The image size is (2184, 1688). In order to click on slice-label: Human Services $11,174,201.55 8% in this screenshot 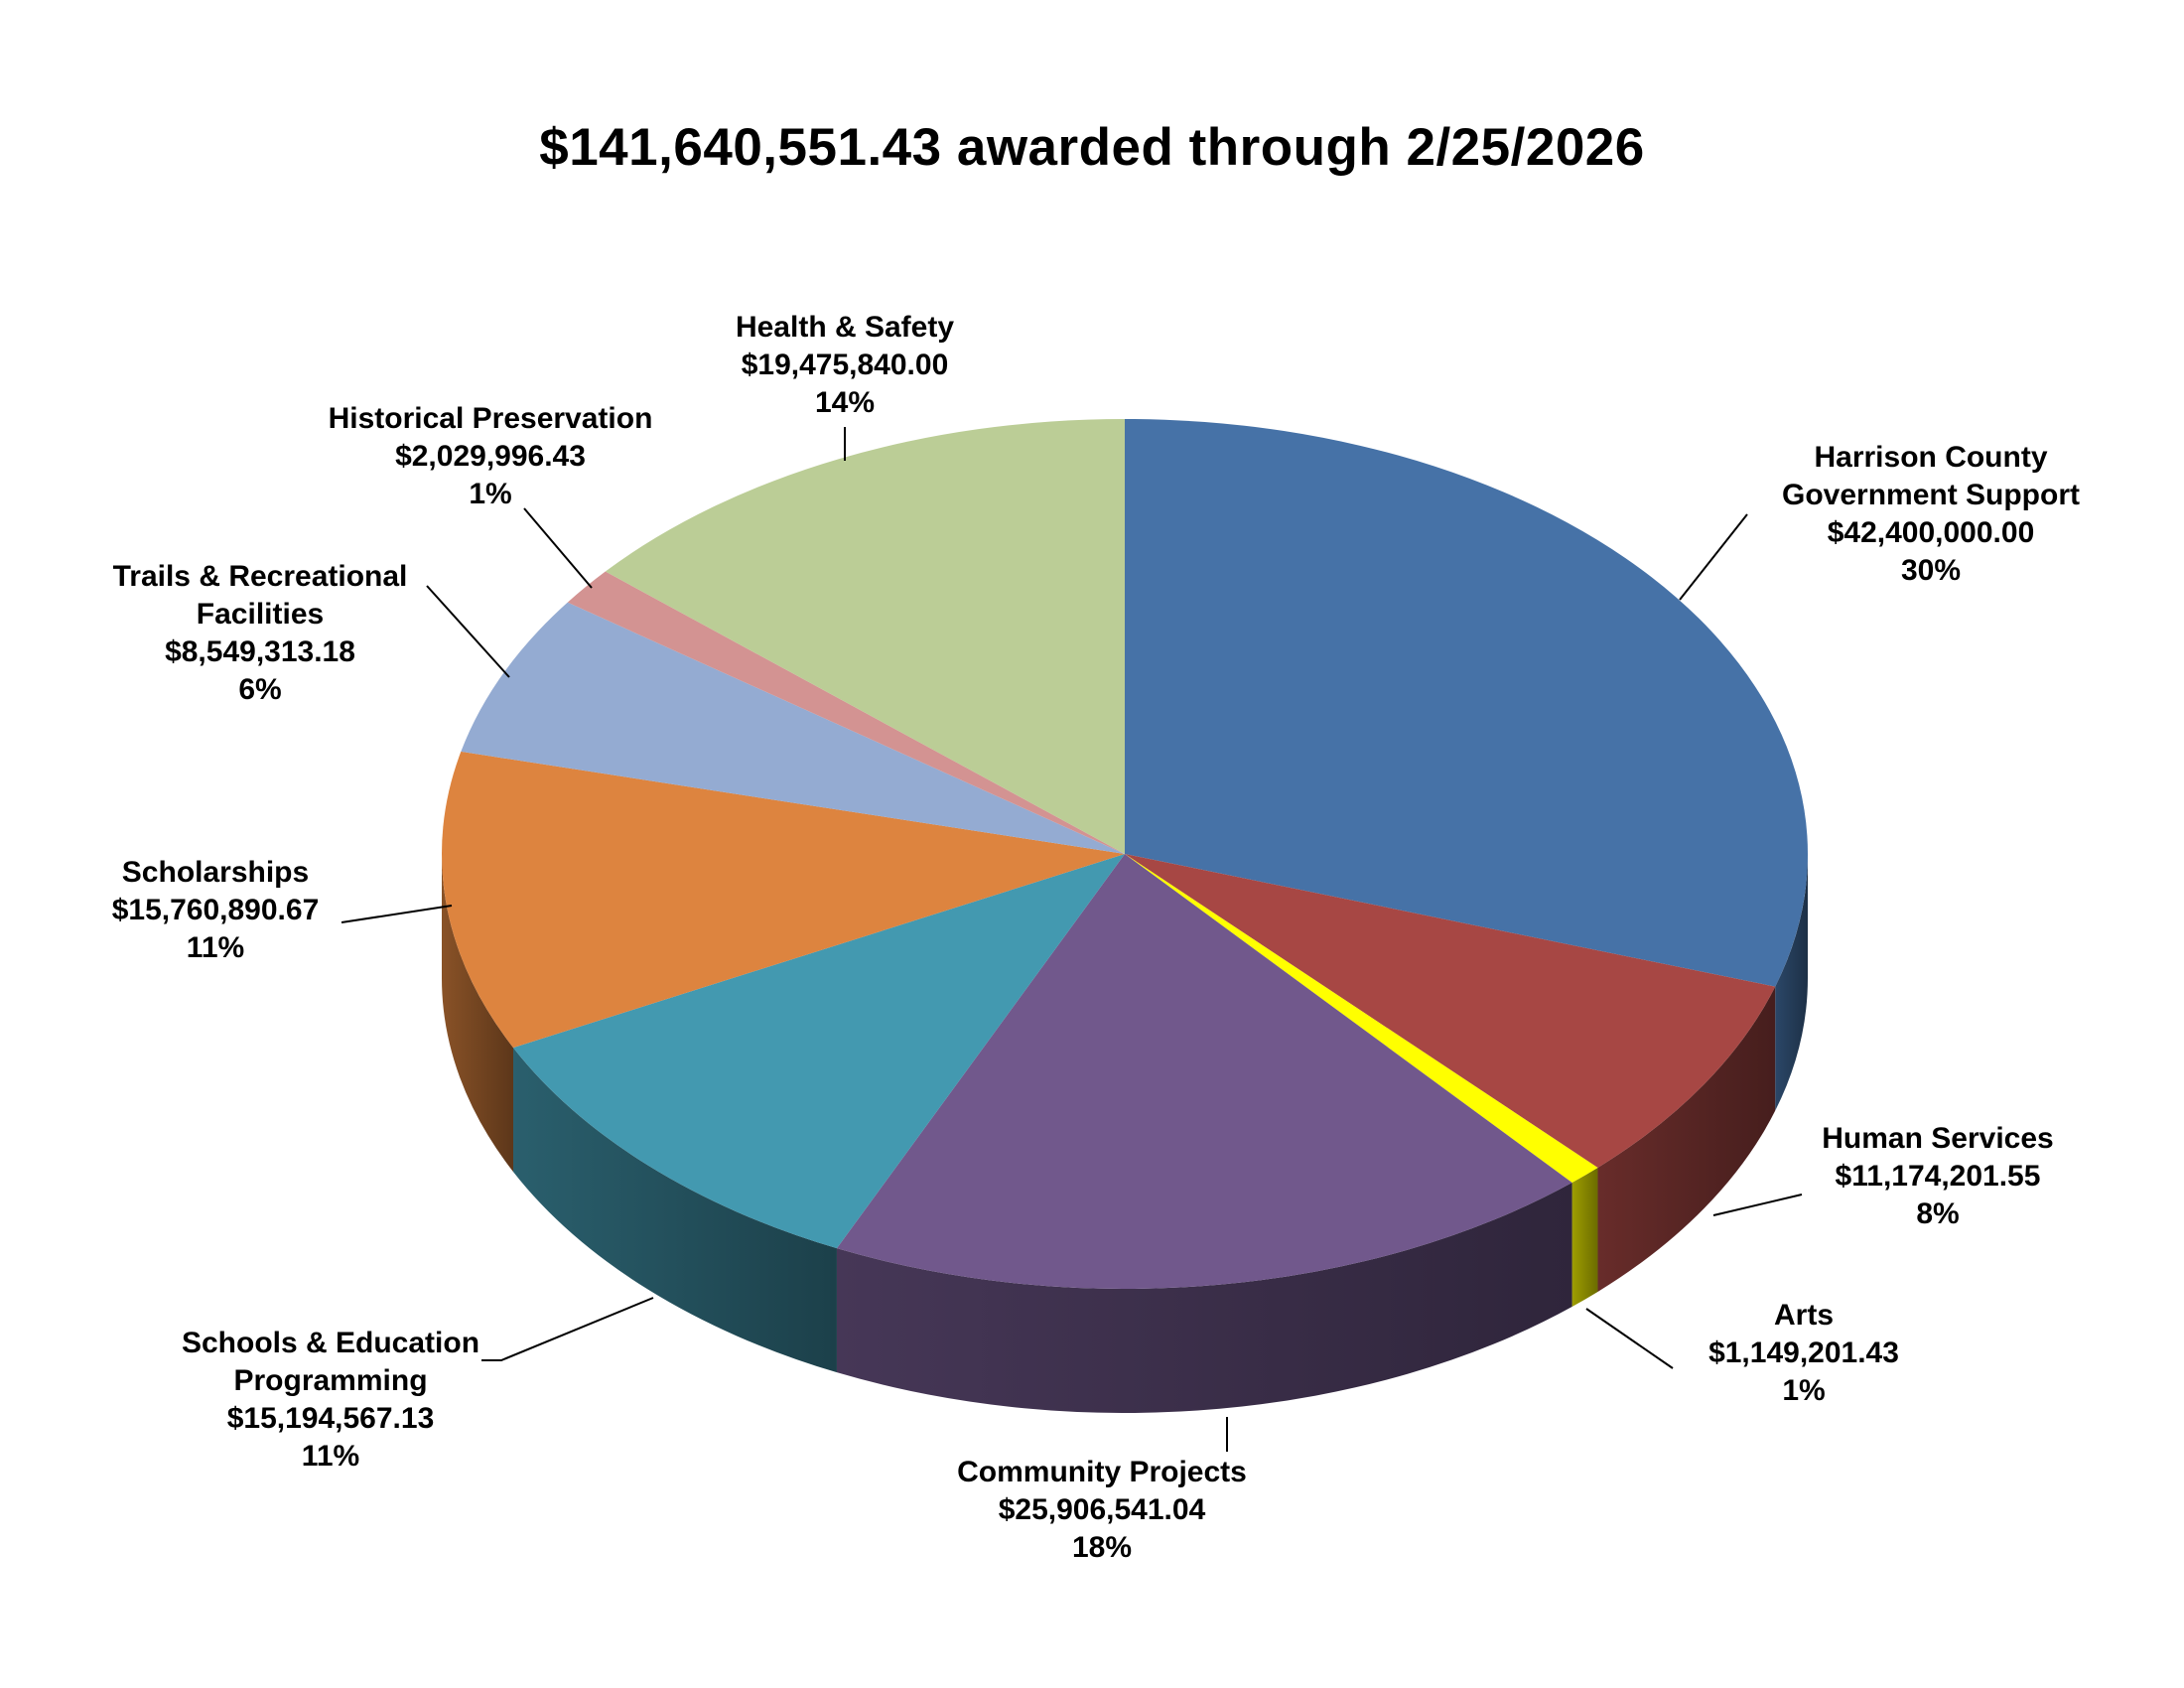, I will do `click(1937, 1176)`.